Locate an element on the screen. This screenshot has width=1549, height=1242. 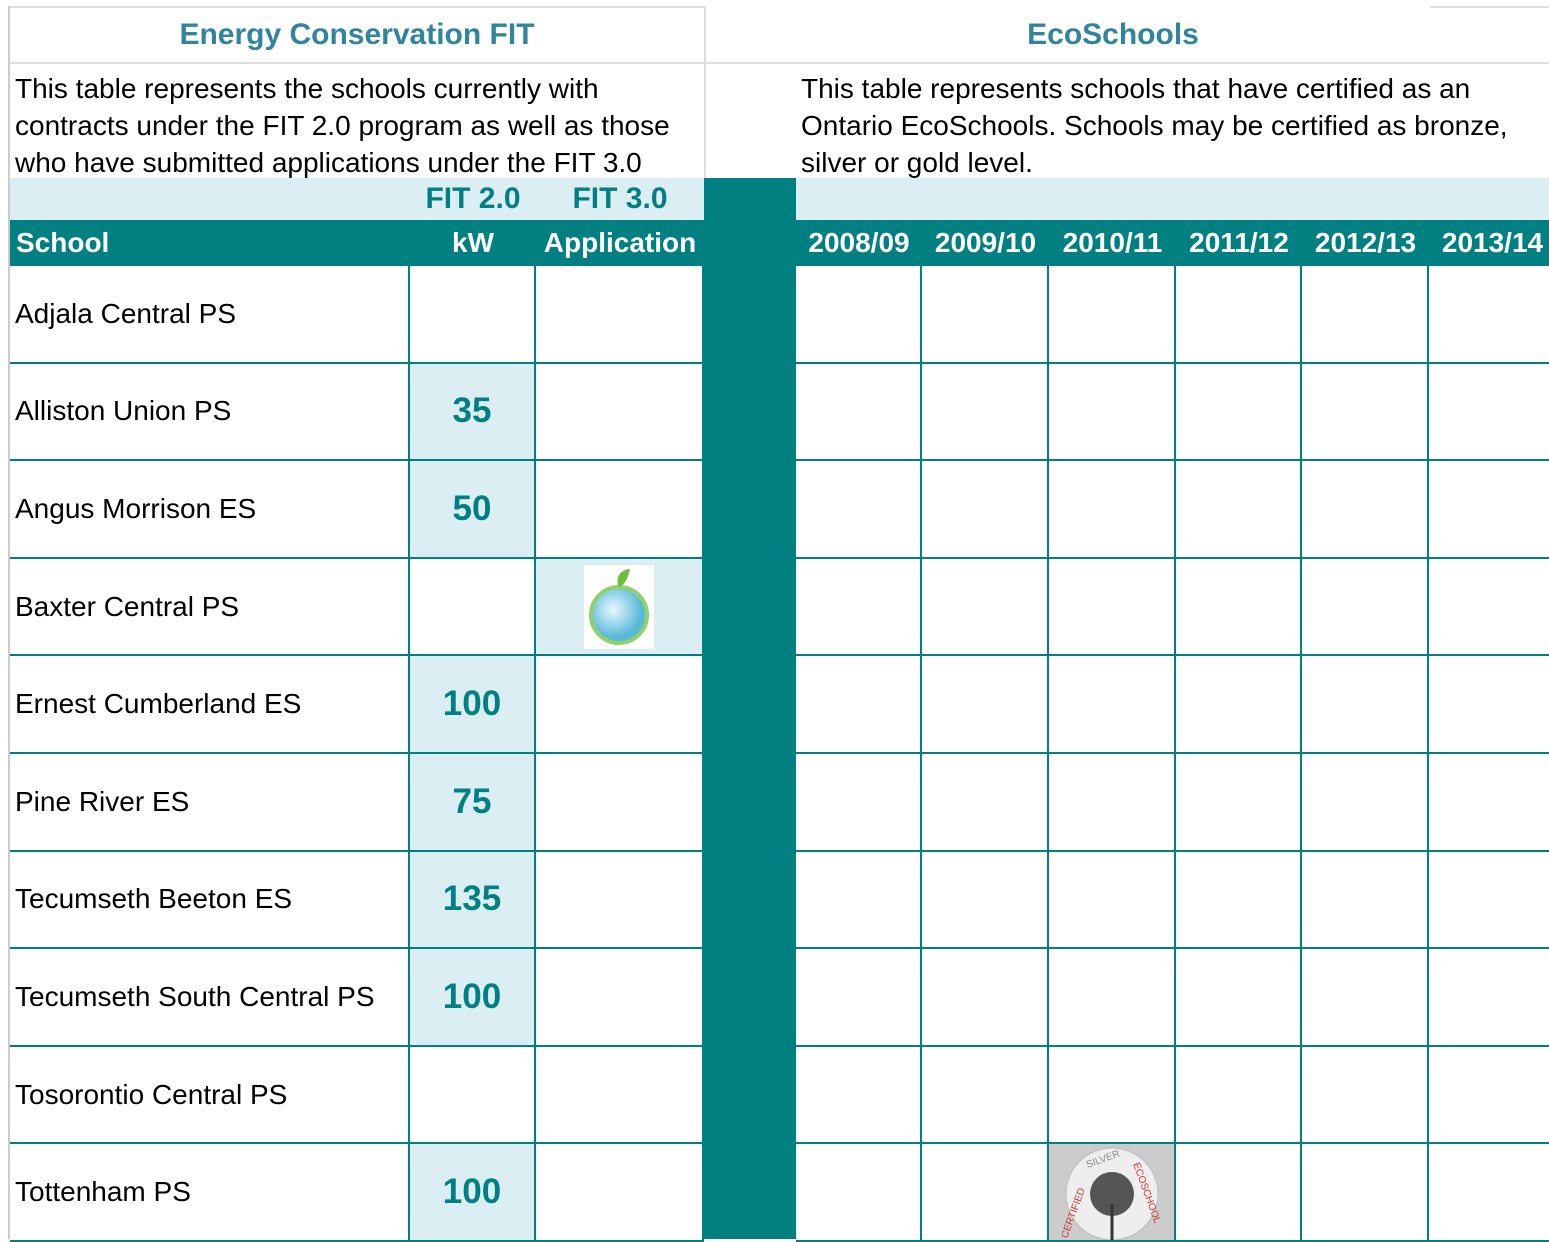
school-cell: Pine River ES is located at coordinates (210, 803).